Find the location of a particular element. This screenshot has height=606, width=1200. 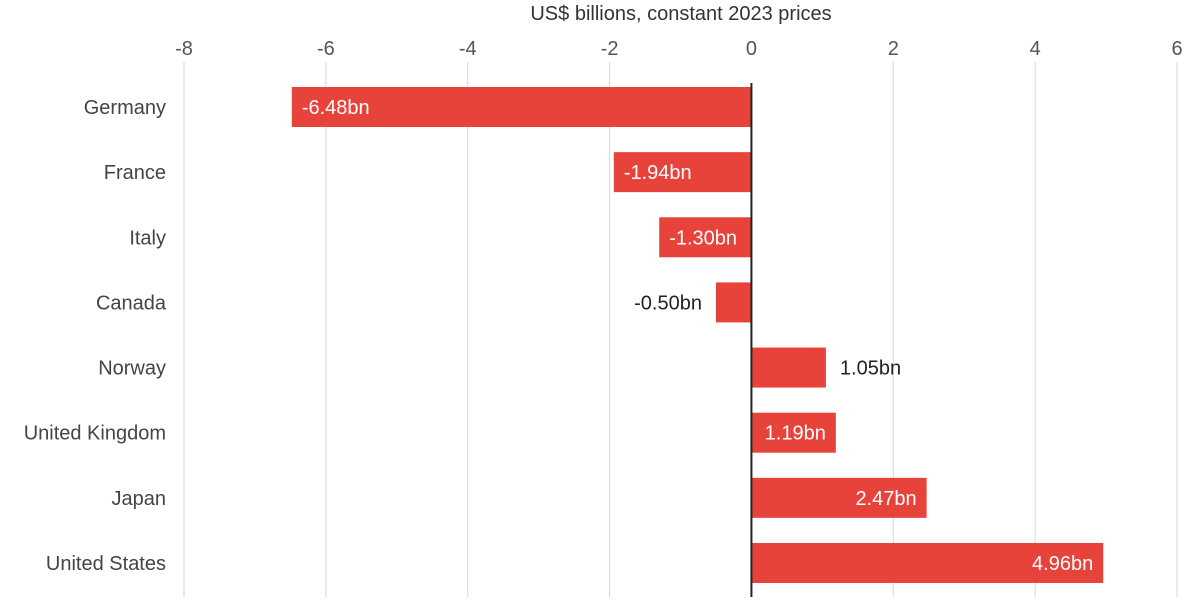

x-axis-title: US$ billions, constant 2023 prices is located at coordinates (680, 14).